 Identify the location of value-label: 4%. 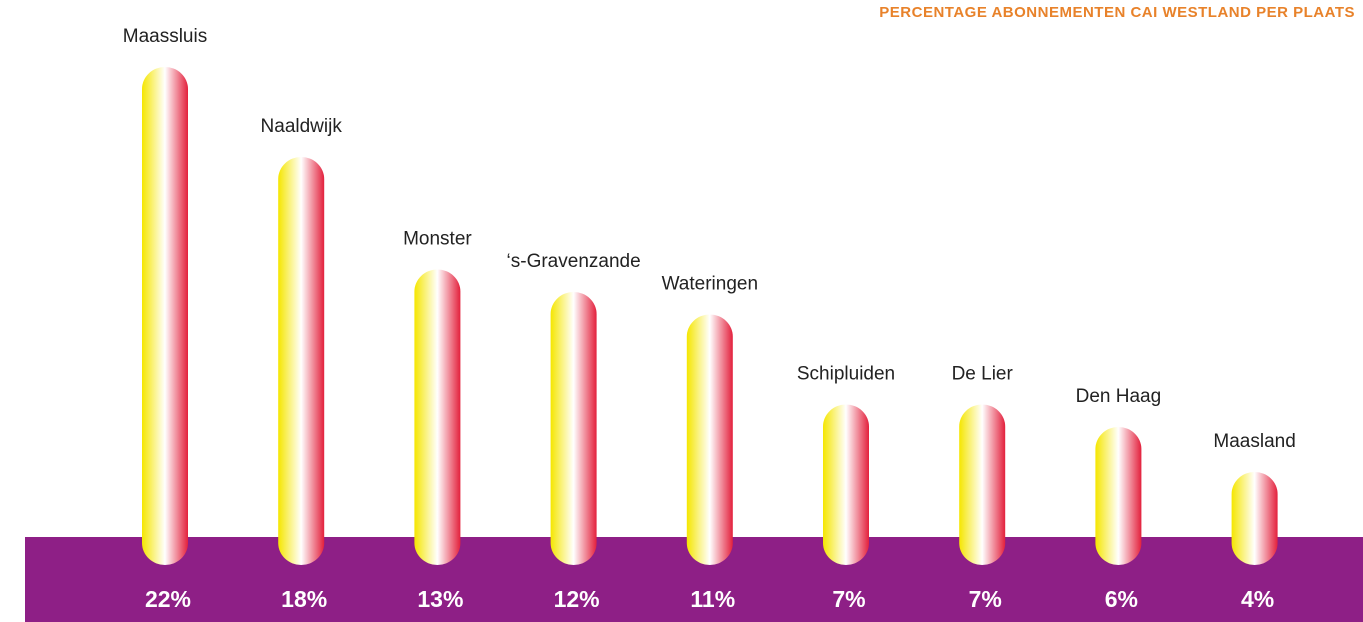
(1257, 599).